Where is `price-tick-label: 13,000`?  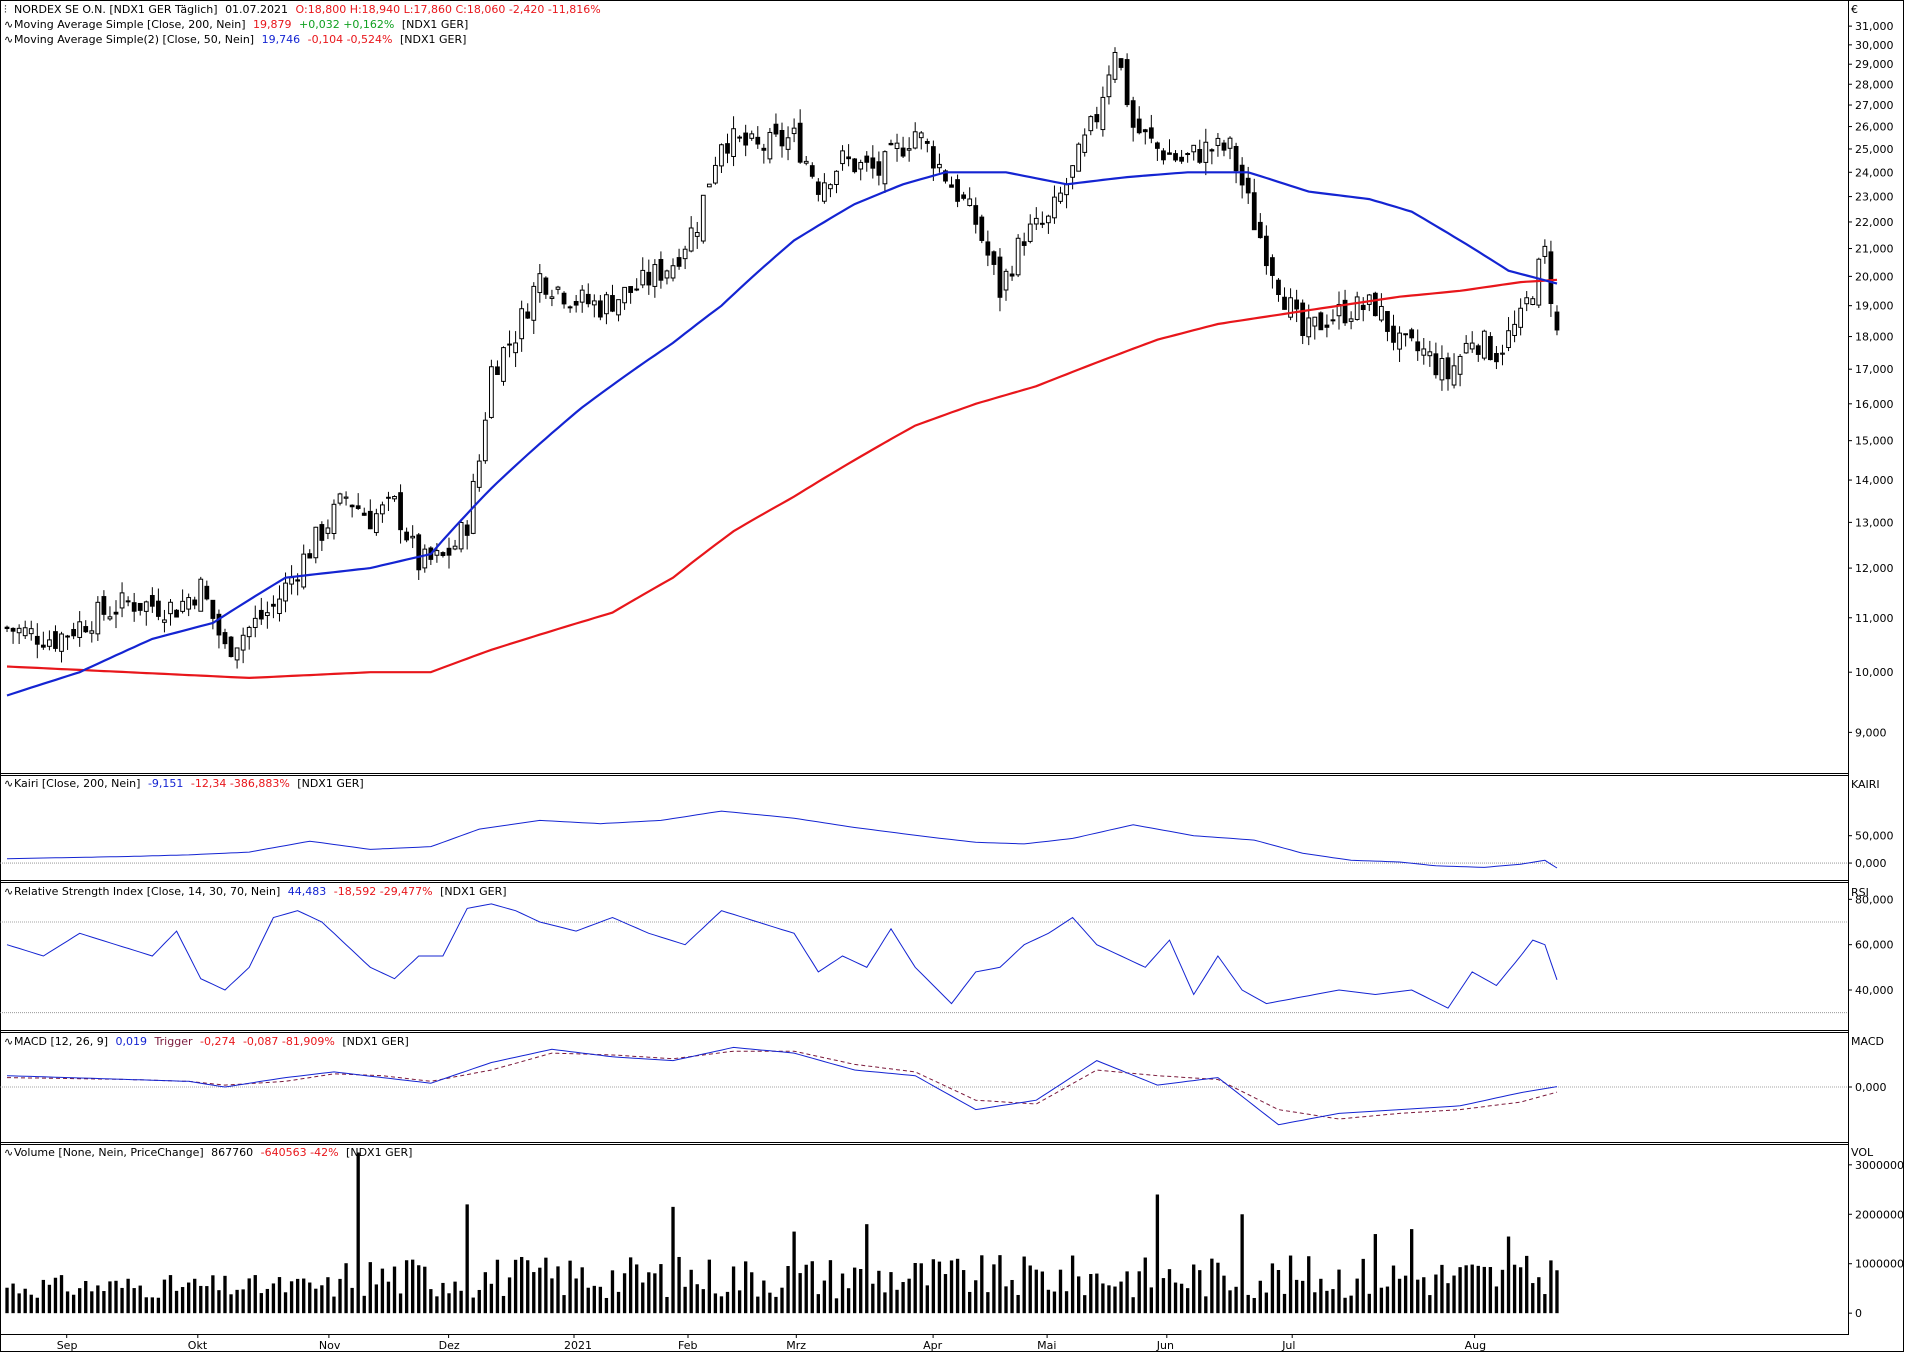 price-tick-label: 13,000 is located at coordinates (1874, 522).